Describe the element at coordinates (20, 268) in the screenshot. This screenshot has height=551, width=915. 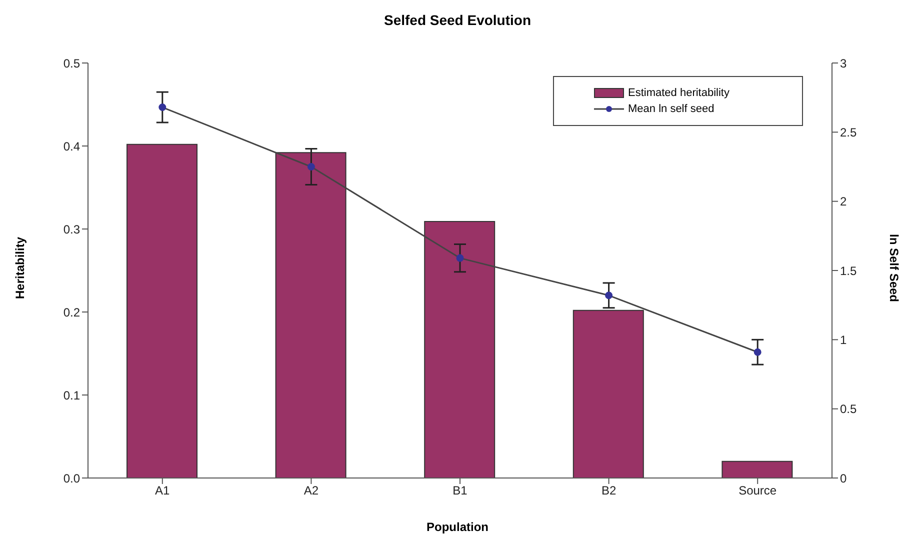
I see `y-axis-title: Heritability` at that location.